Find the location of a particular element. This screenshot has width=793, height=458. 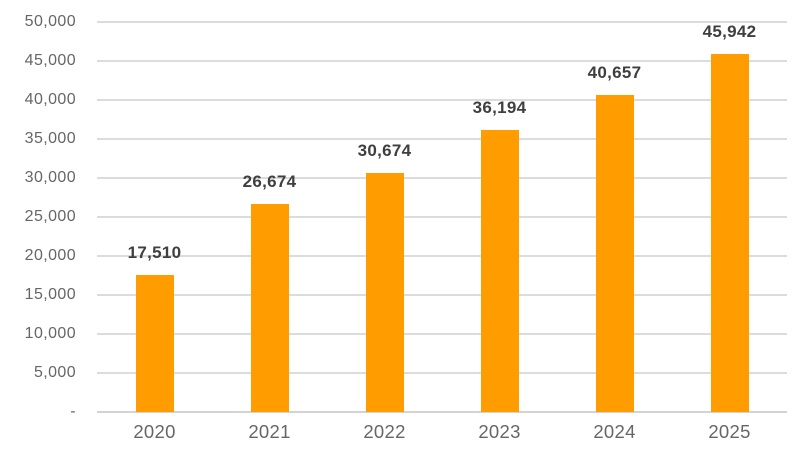

y-axis-tick-label: 30,000 is located at coordinates (50, 177).